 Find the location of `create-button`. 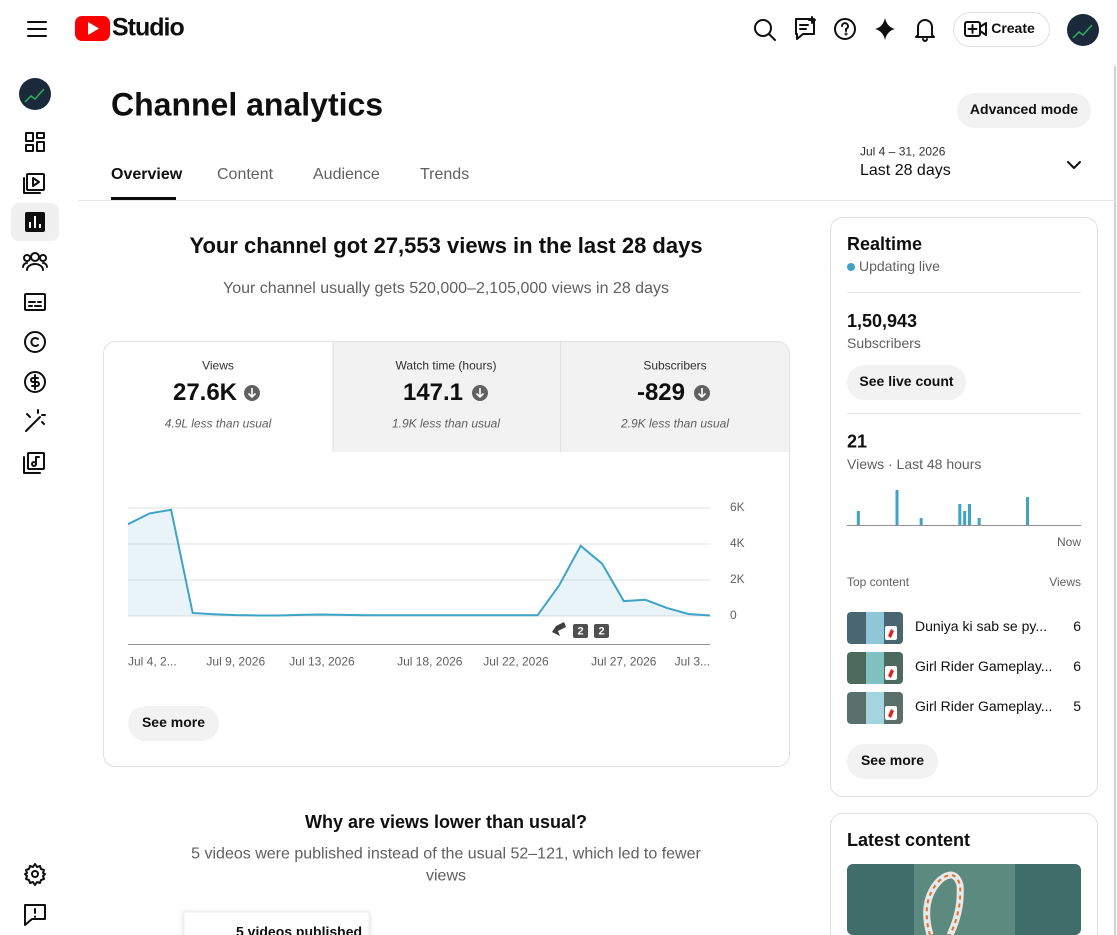

create-button is located at coordinates (1001, 29).